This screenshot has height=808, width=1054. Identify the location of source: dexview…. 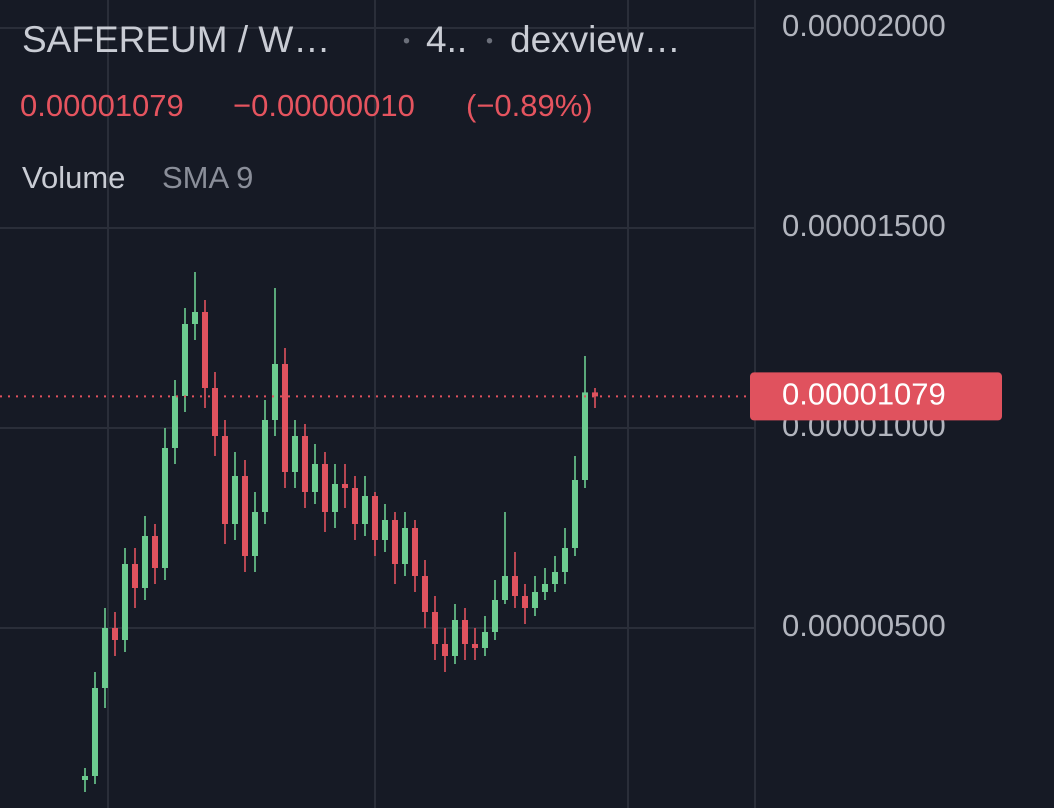
(595, 39).